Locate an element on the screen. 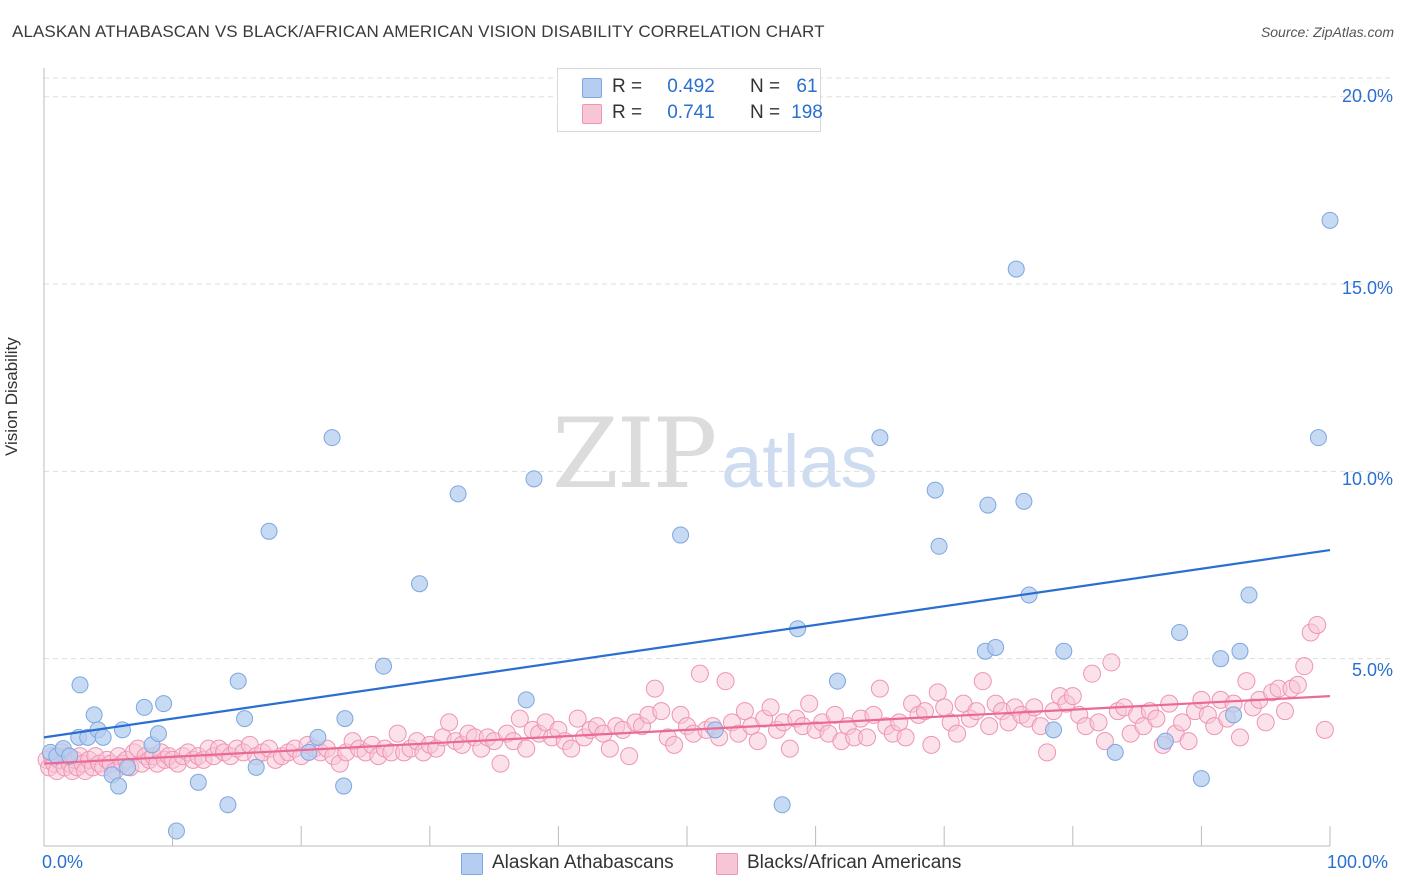 Image resolution: width=1406 pixels, height=892 pixels. black-african-american-trendline is located at coordinates (687, 730).